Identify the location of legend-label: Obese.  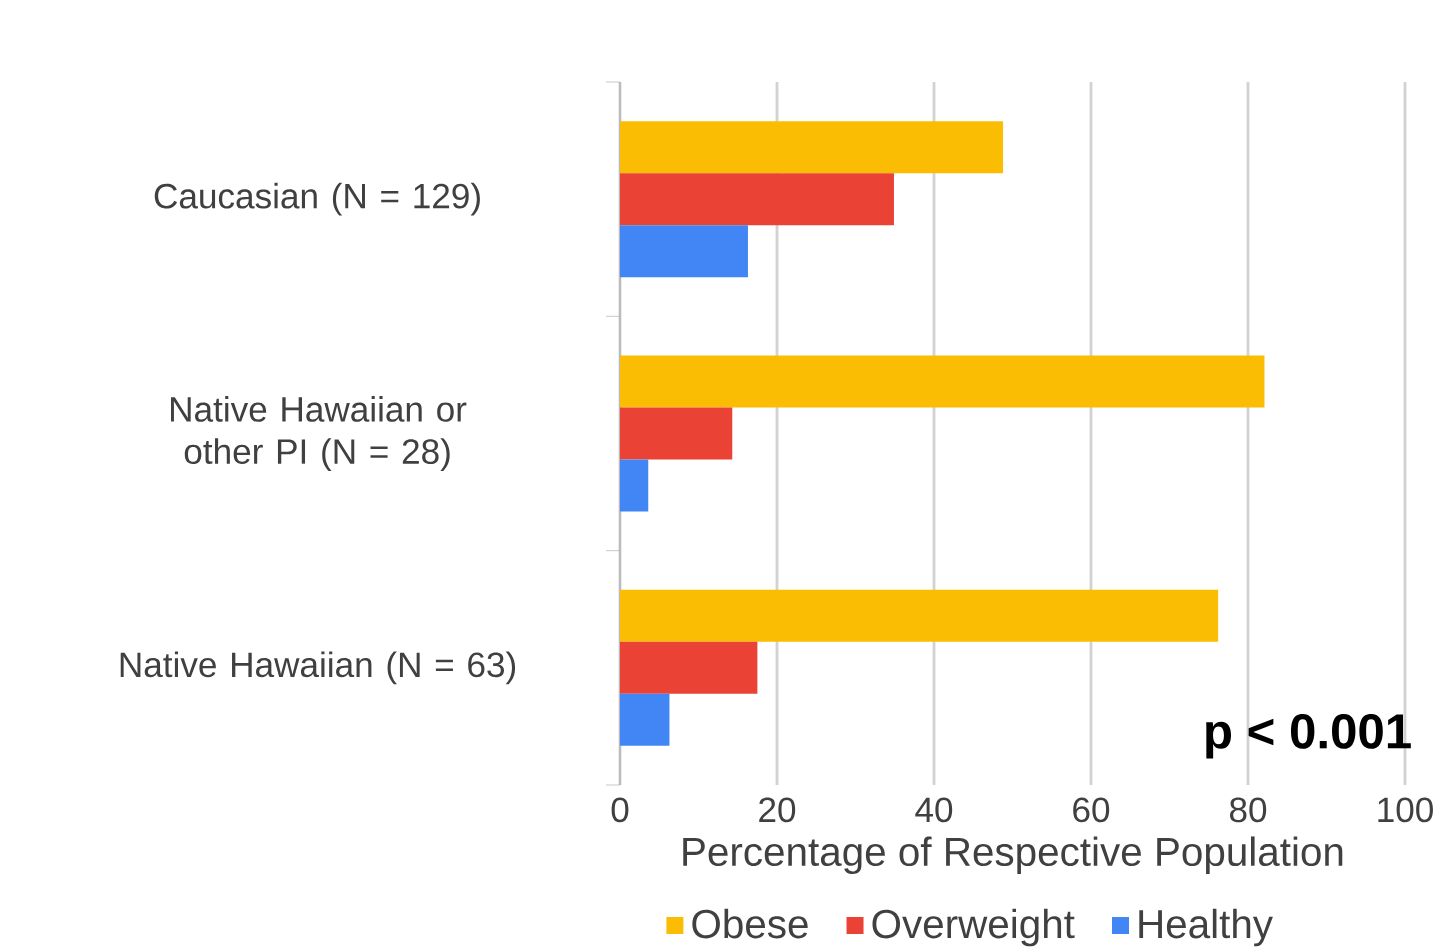
(750, 923).